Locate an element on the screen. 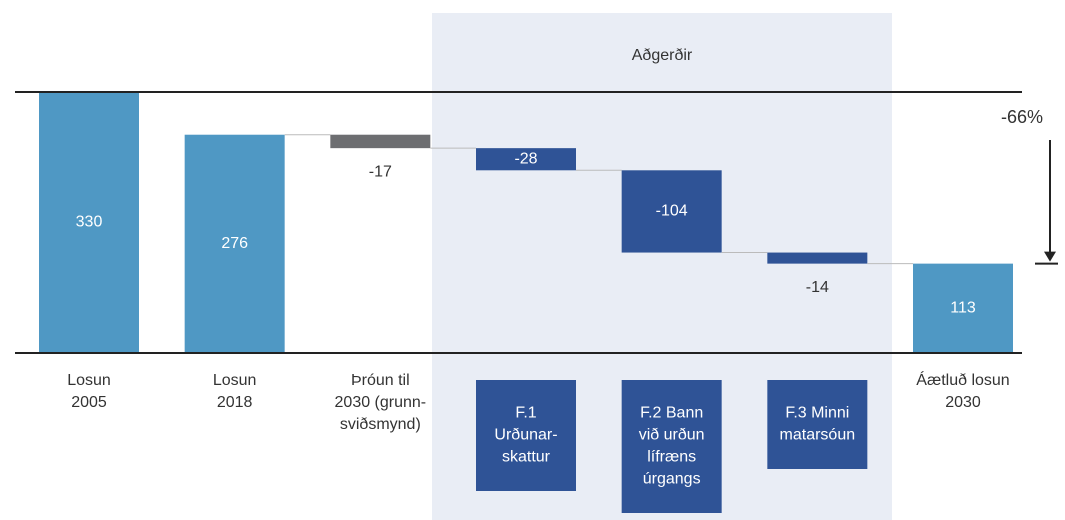 The image size is (1065, 520). value-label: -17 is located at coordinates (380, 171).